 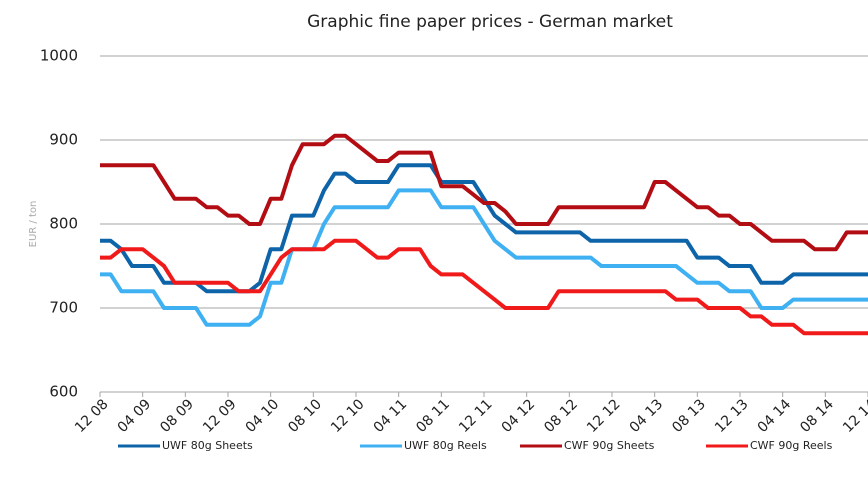 I want to click on x-tick-label: 04 11, so click(x=391, y=416).